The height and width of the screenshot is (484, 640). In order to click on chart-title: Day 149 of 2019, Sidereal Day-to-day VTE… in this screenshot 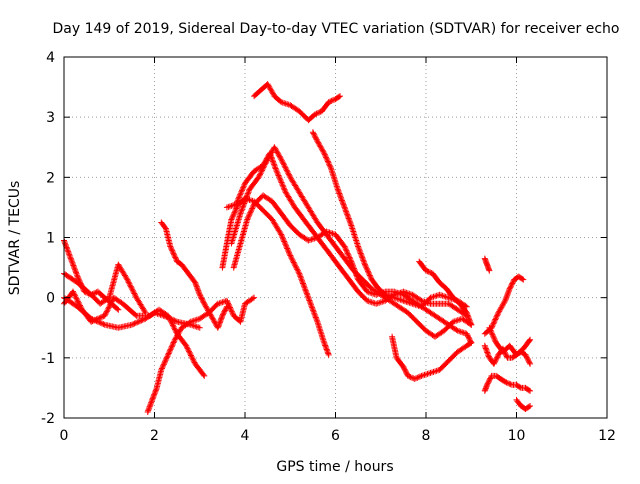, I will do `click(336, 29)`.